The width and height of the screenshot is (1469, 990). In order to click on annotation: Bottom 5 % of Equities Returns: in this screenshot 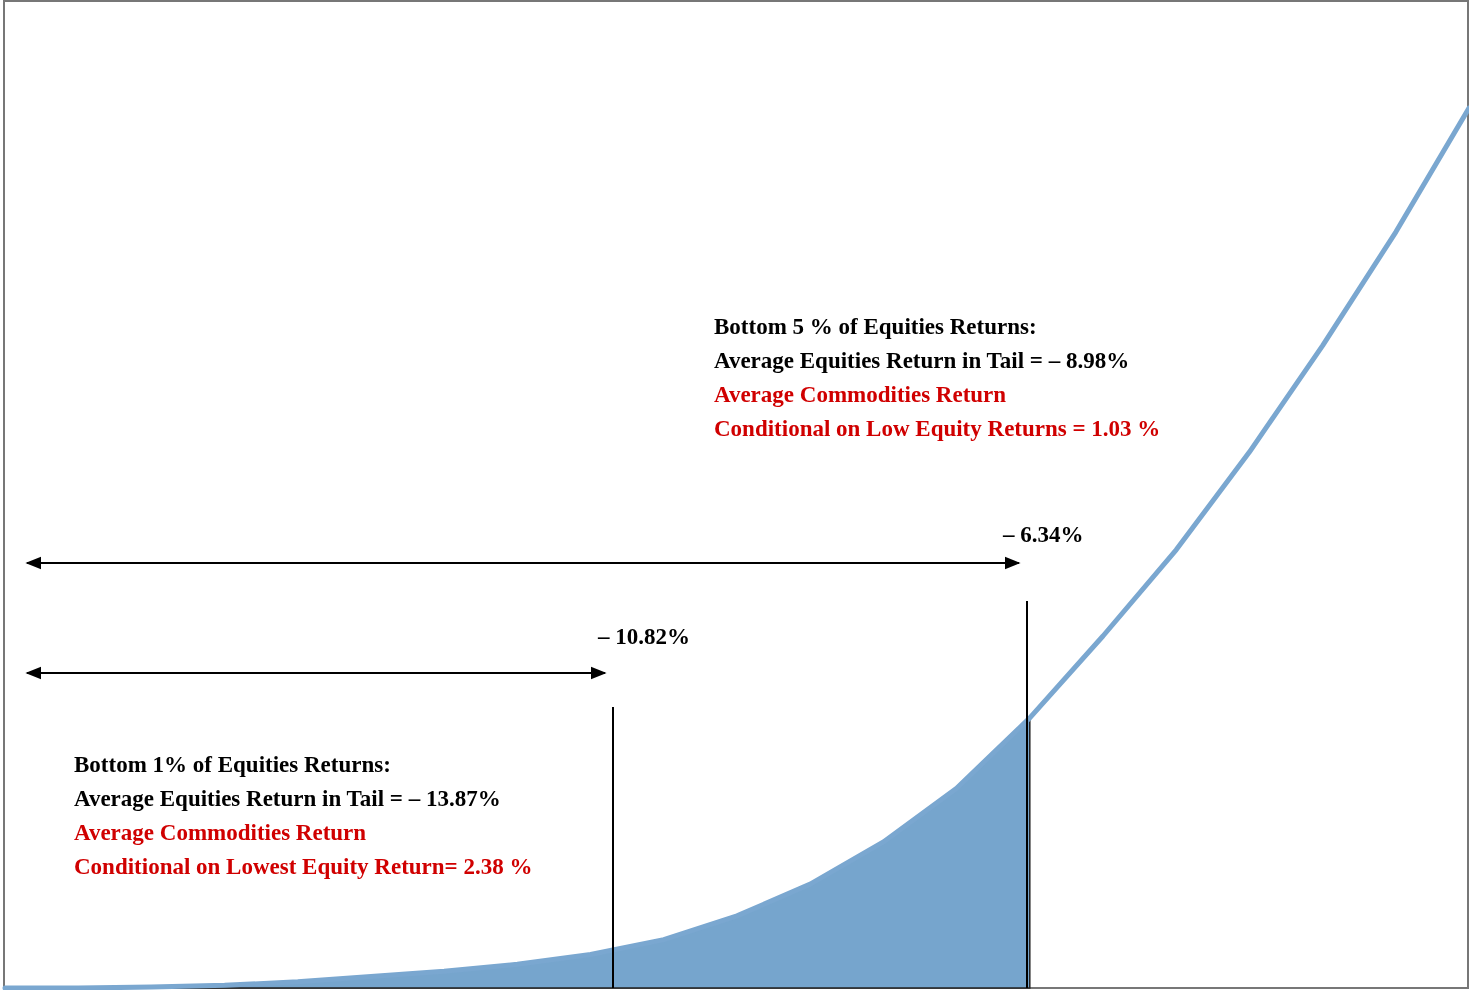, I will do `click(875, 326)`.